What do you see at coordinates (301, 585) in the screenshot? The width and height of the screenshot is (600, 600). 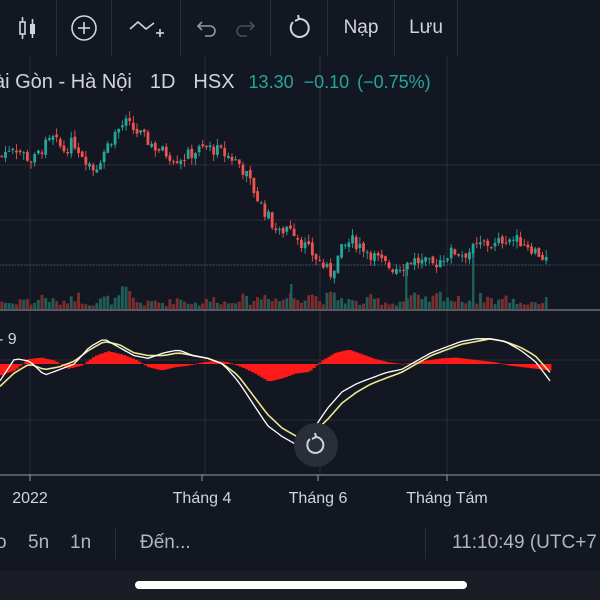 I see `home-indicator` at bounding box center [301, 585].